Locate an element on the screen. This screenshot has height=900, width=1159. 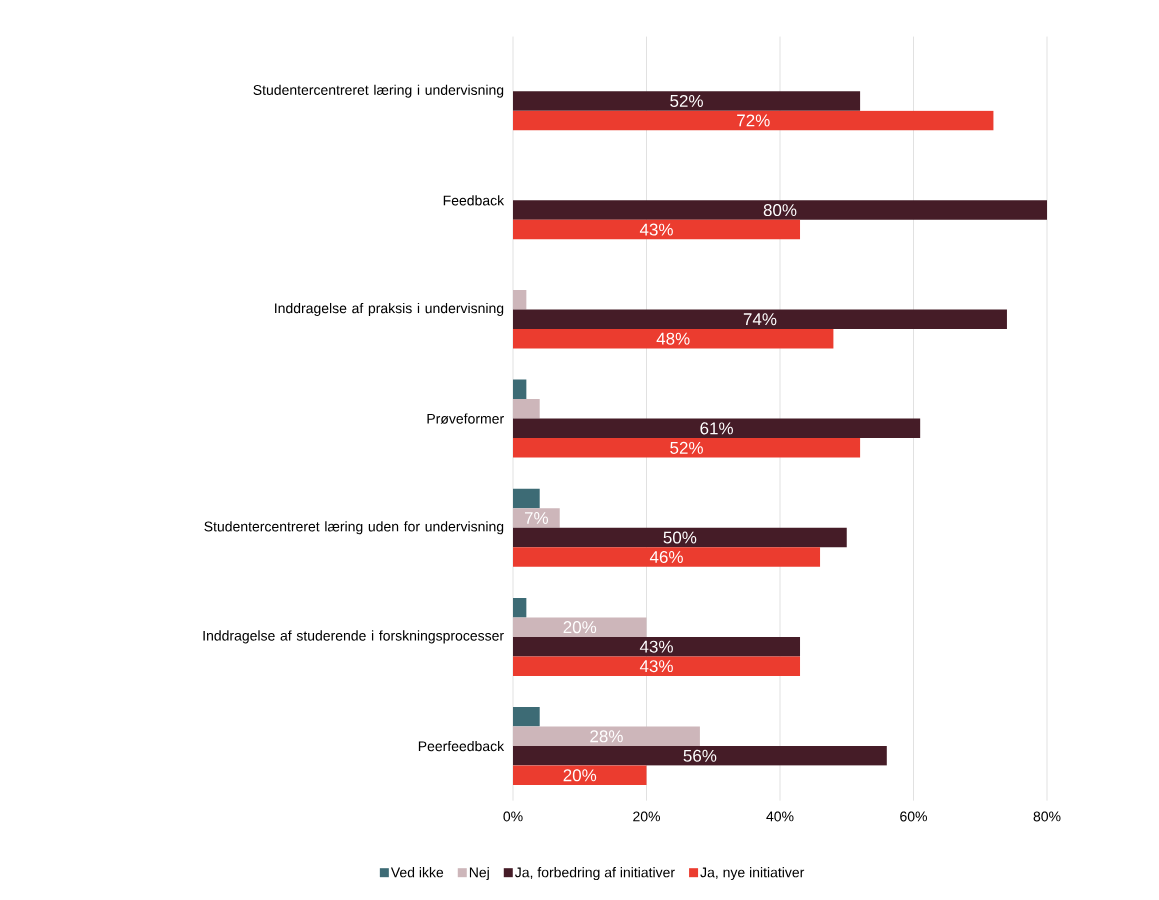
data-label: 61% is located at coordinates (716, 428).